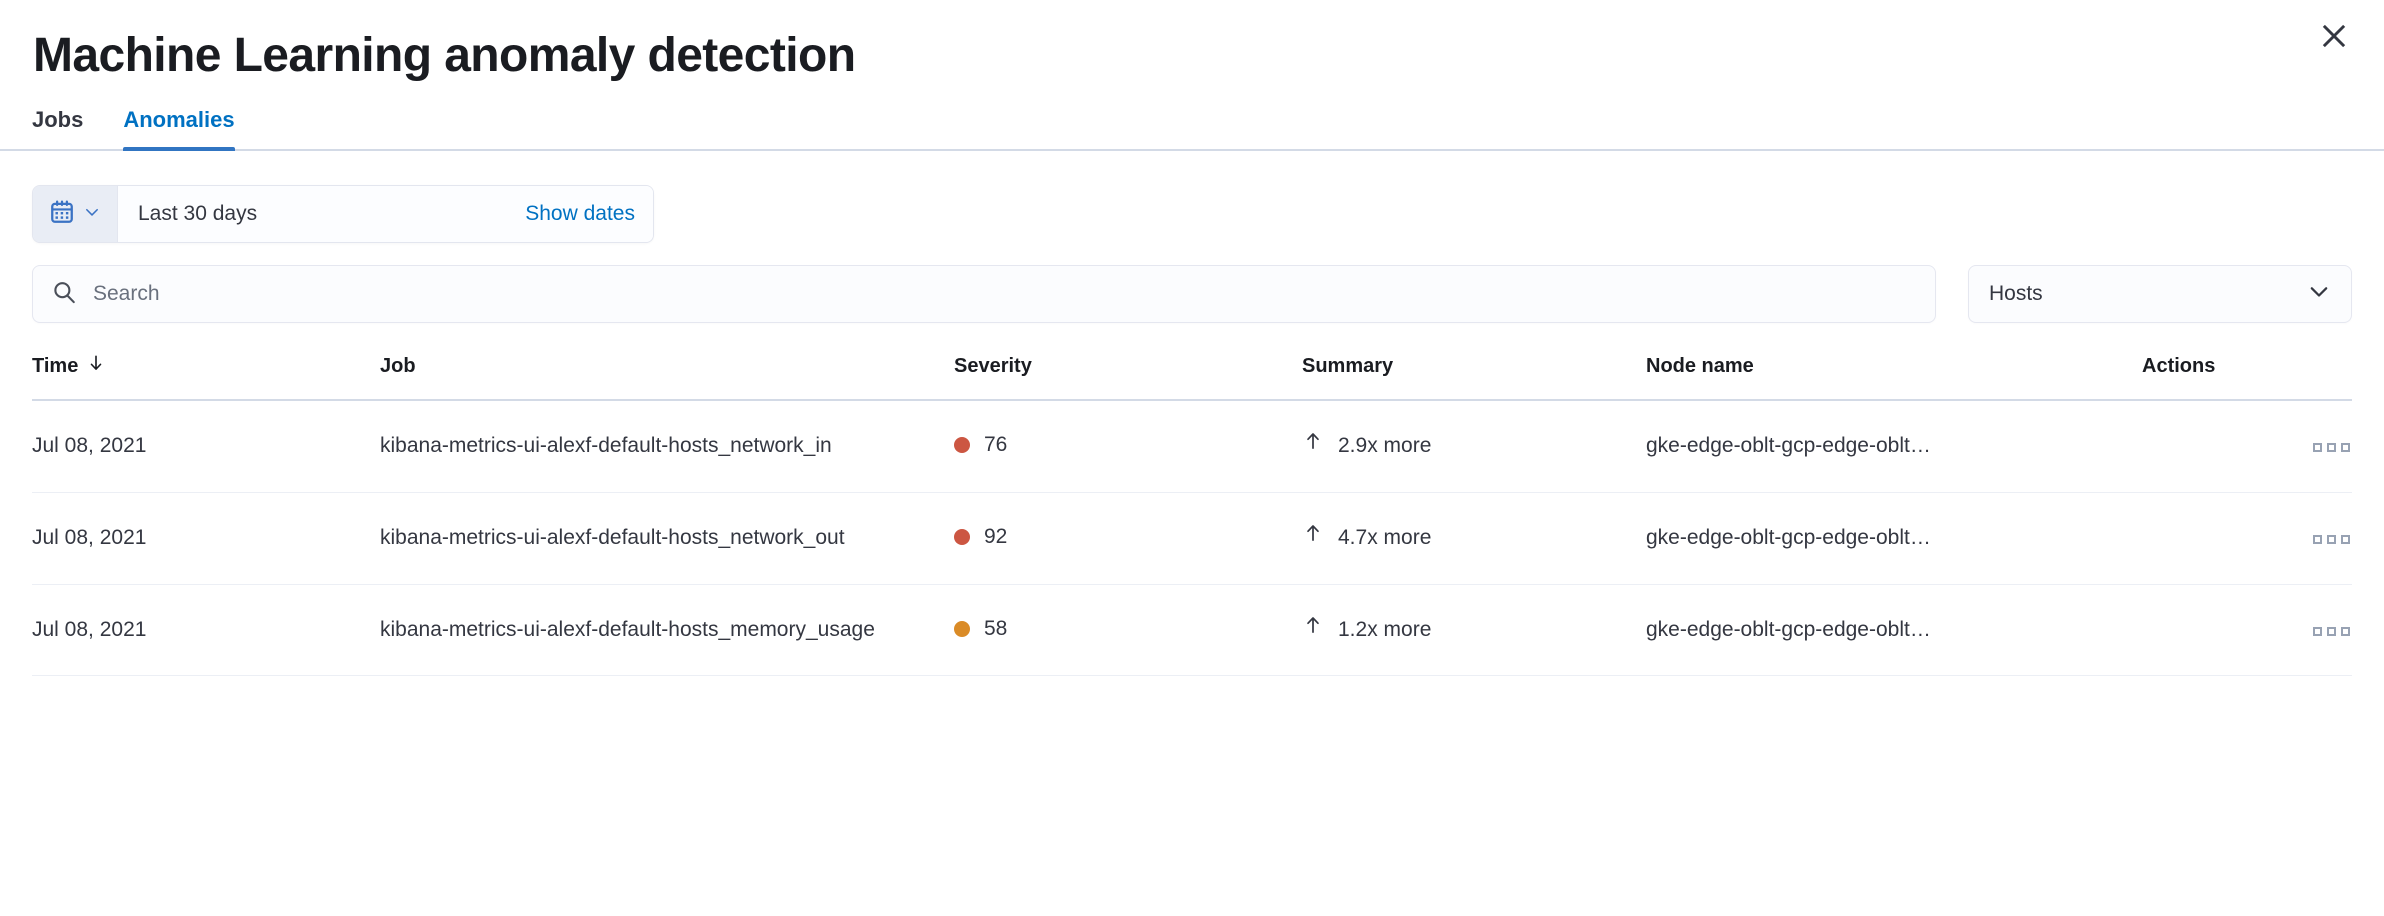  I want to click on cell-summary: 1.2x more, so click(1474, 630).